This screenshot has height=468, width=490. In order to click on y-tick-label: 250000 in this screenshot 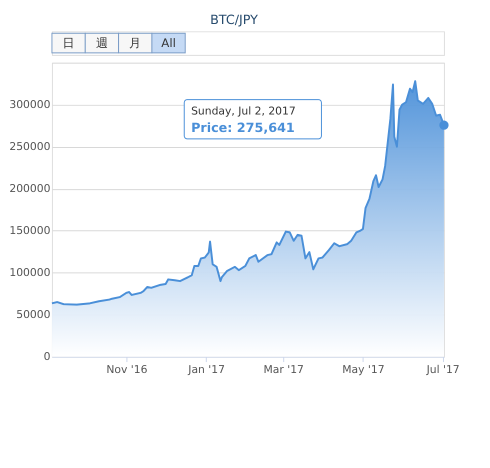, I will do `click(30, 147)`.